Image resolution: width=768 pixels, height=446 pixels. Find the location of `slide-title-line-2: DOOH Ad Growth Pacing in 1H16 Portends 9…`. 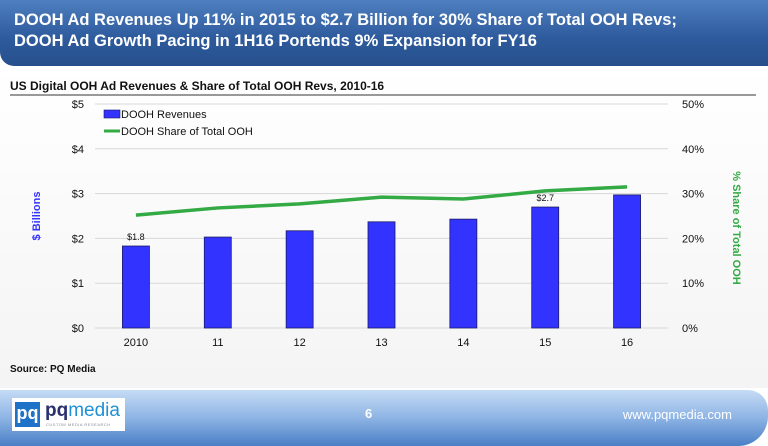

slide-title-line-2: DOOH Ad Growth Pacing in 1H16 Portends 9… is located at coordinates (275, 41).